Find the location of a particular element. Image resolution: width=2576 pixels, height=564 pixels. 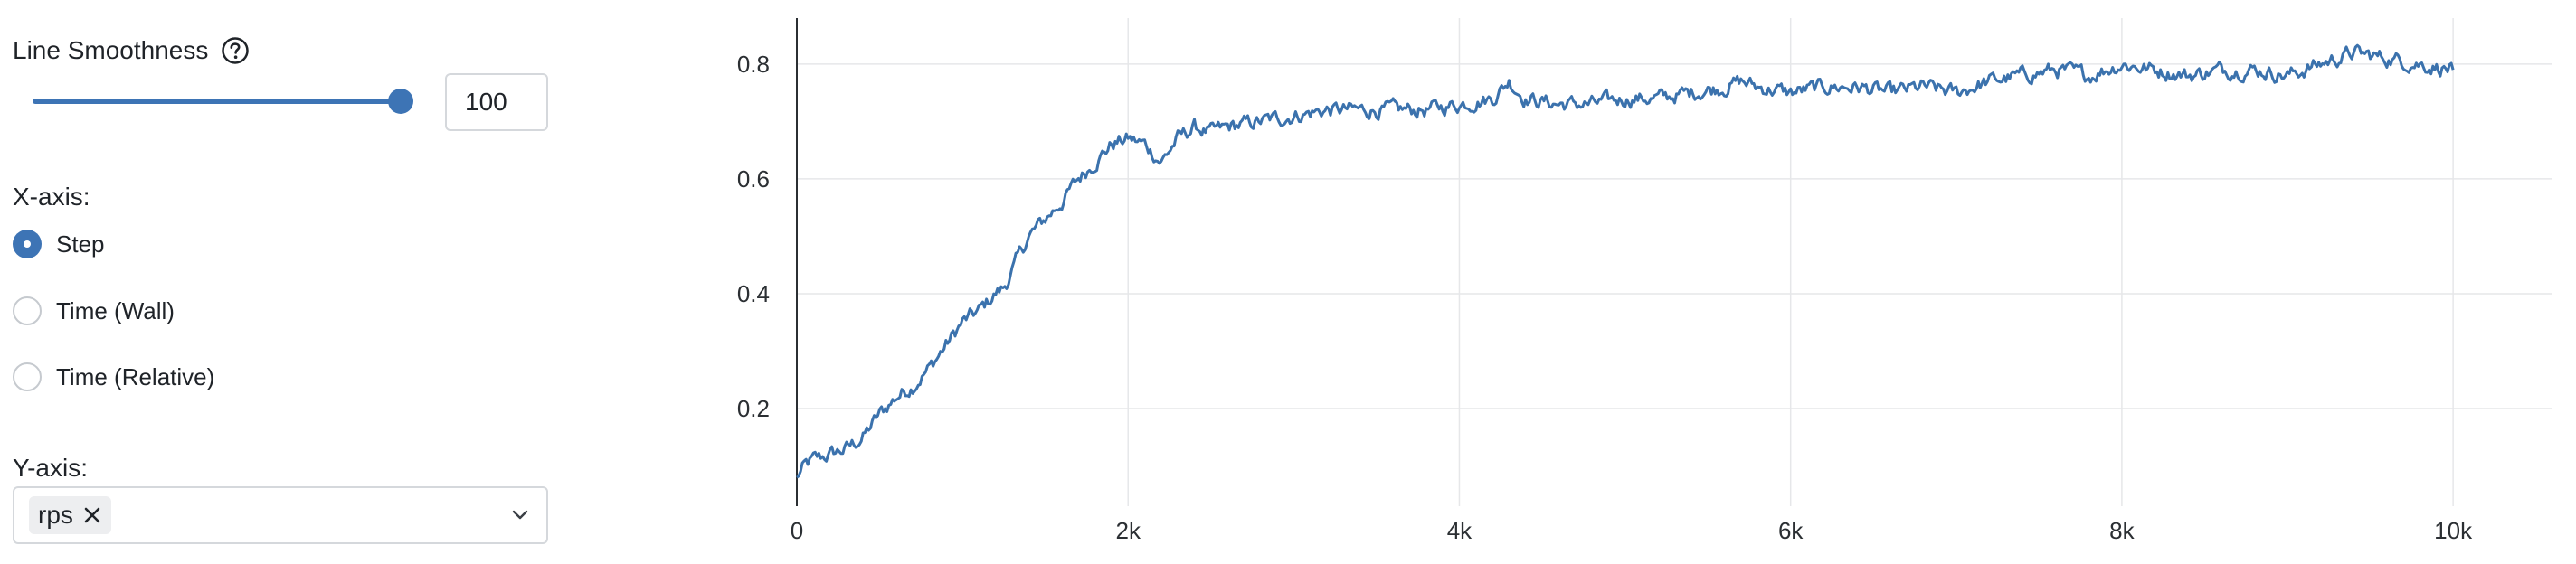

x-axis-step-radio is located at coordinates (28, 244).